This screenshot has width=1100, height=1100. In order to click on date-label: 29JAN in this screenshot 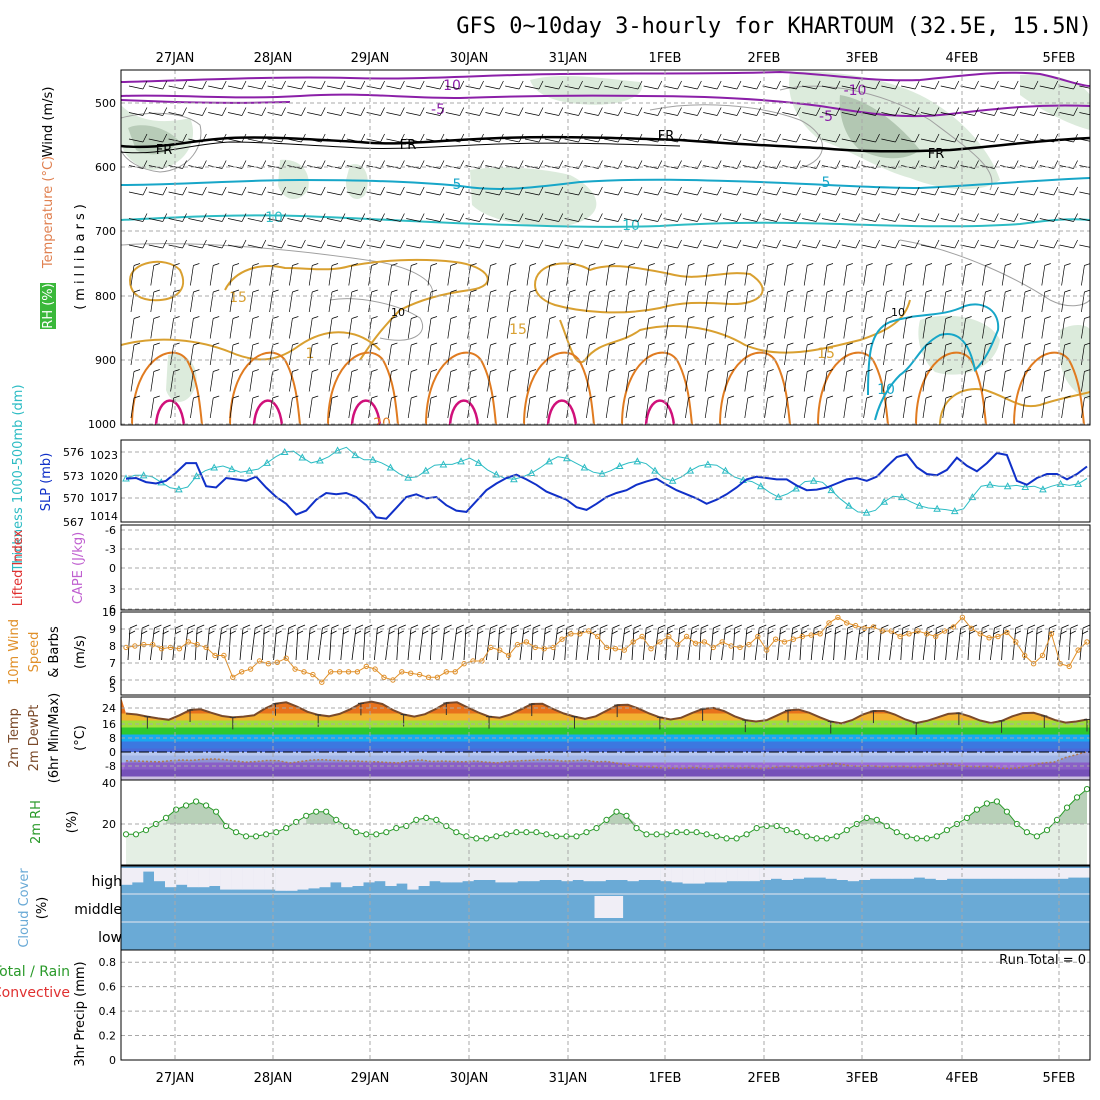, I will do `click(370, 58)`.